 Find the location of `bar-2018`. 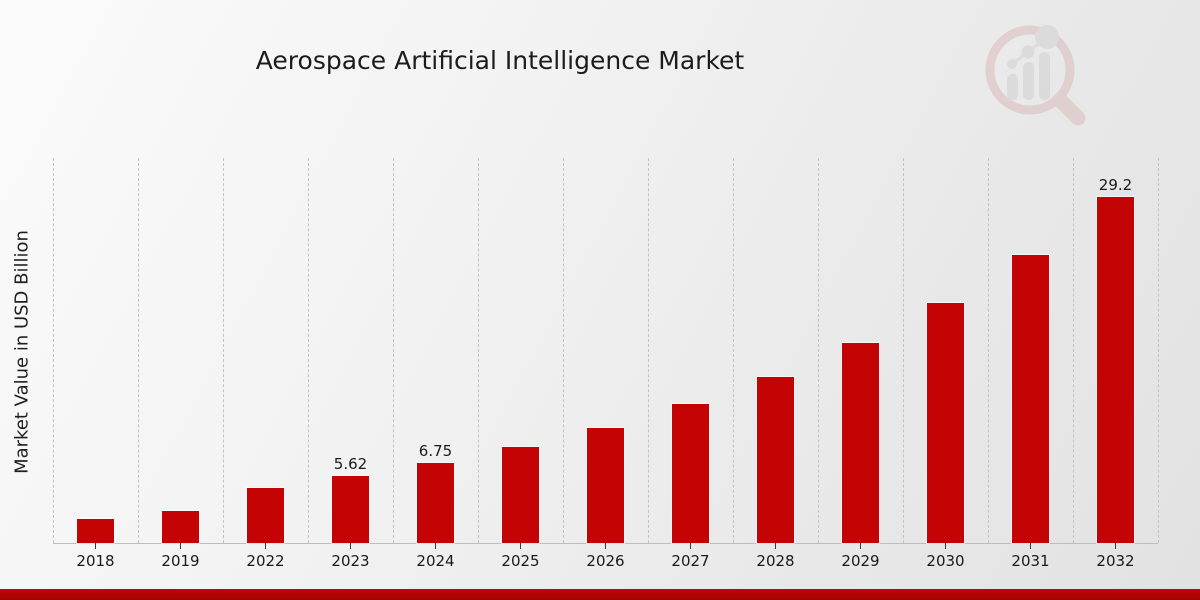

bar-2018 is located at coordinates (95, 531).